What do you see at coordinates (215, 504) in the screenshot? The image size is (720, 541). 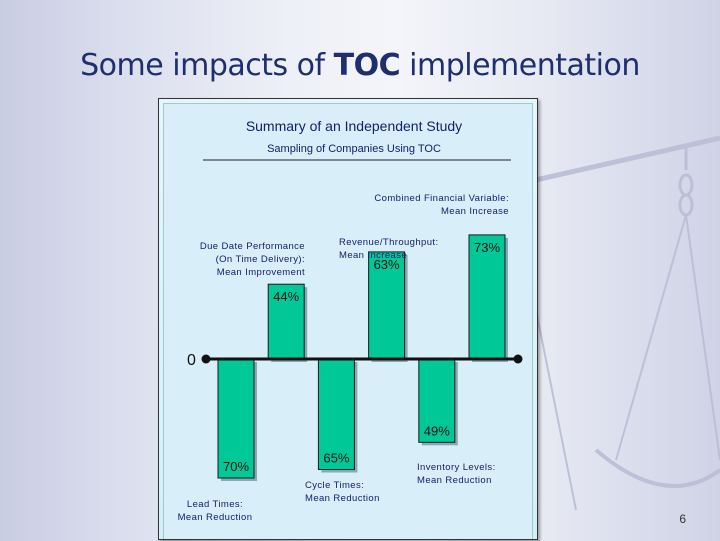 I see `category-label: Lead Times:` at bounding box center [215, 504].